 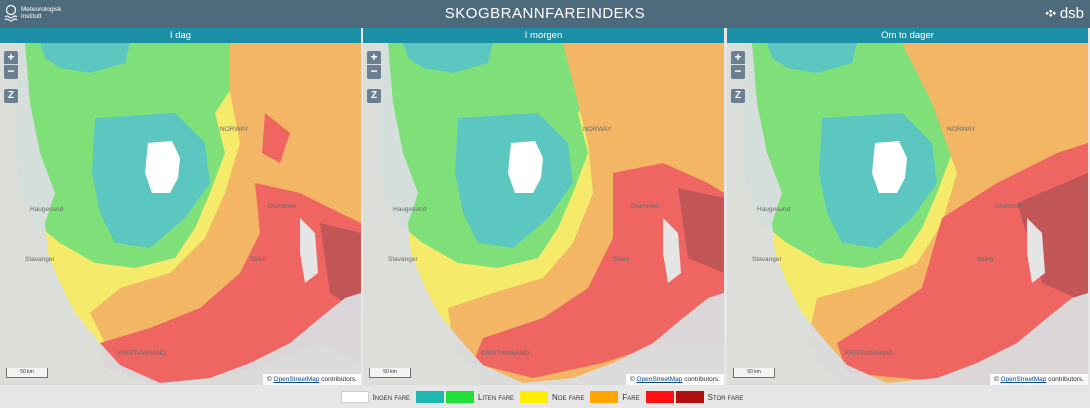 What do you see at coordinates (460, 397) in the screenshot?
I see `legend-swatch-liten-green` at bounding box center [460, 397].